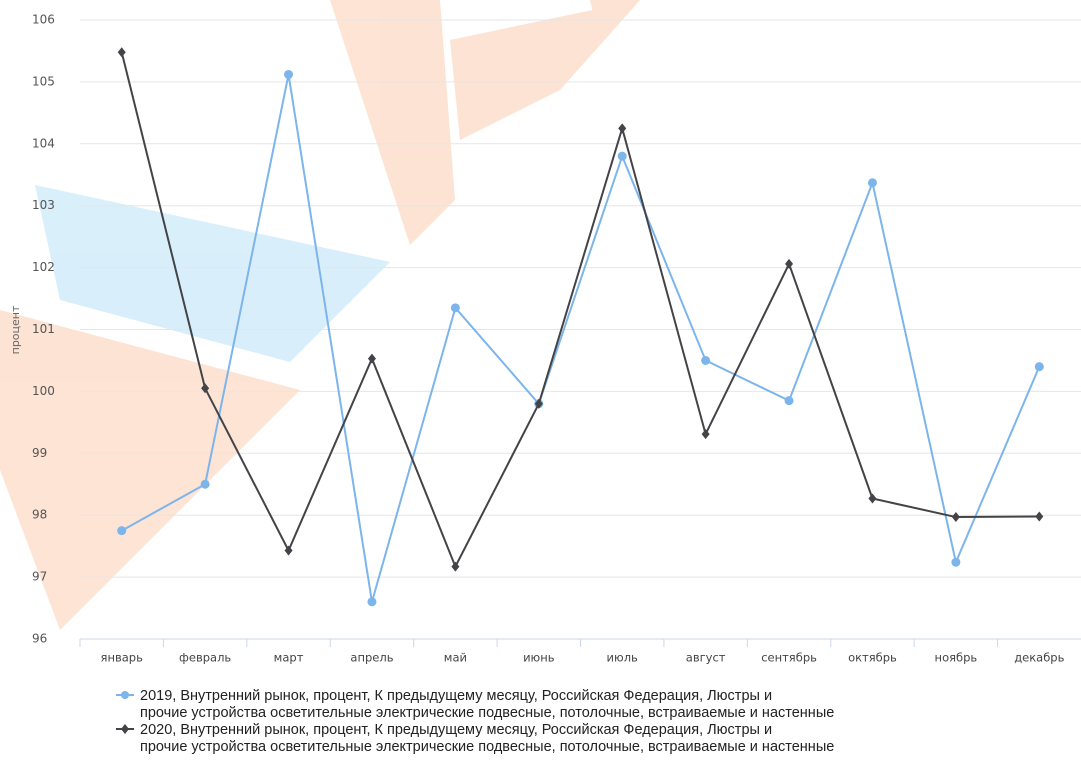 The width and height of the screenshot is (1081, 769). What do you see at coordinates (43, 205) in the screenshot?
I see `y-tick-label: 103` at bounding box center [43, 205].